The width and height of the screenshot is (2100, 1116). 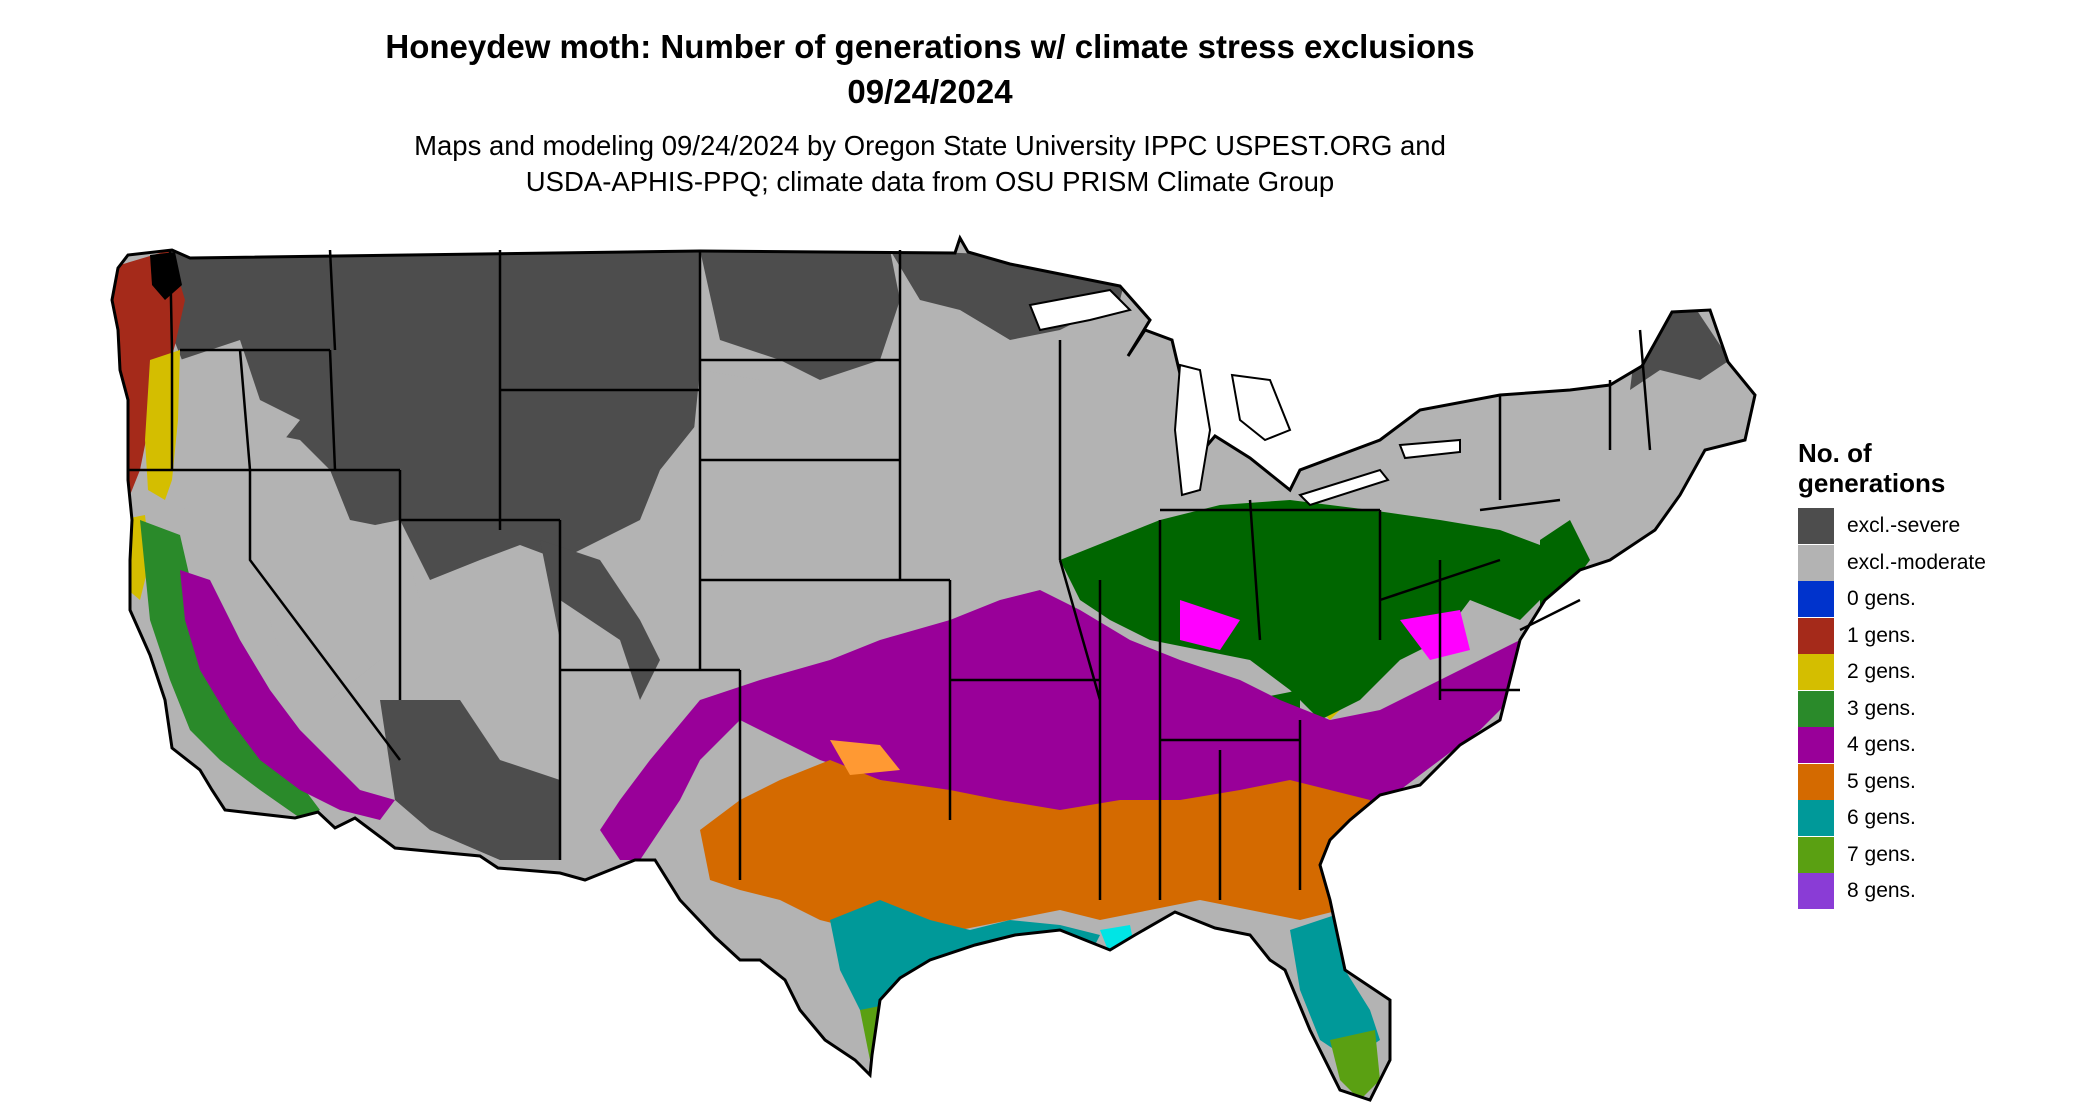 What do you see at coordinates (1881, 671) in the screenshot?
I see `legend-label: 2 gens.` at bounding box center [1881, 671].